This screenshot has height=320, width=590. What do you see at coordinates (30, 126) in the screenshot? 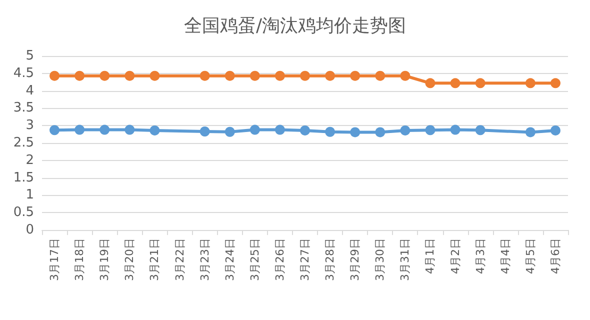
I see `y-tick-label: 3` at bounding box center [30, 126].